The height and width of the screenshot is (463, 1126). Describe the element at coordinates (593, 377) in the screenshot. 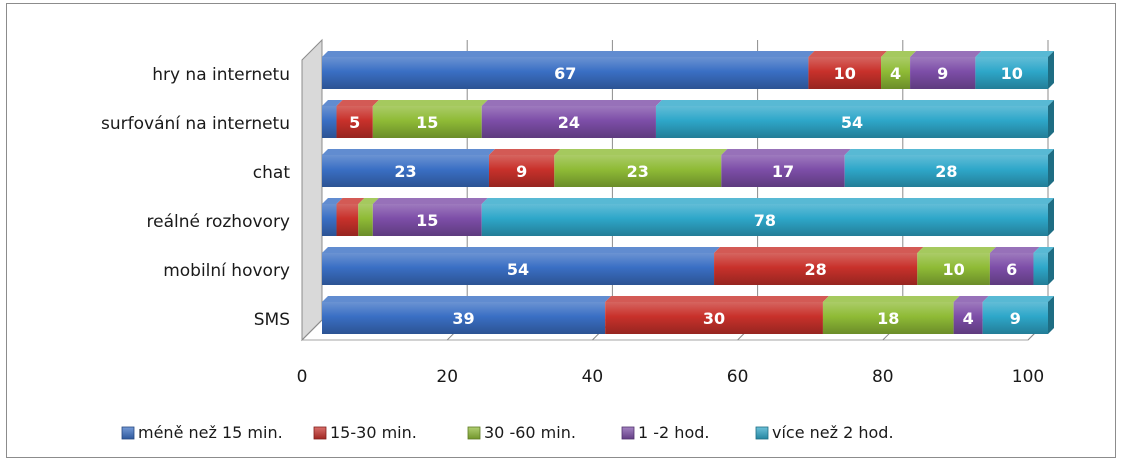

I see `x-tick-label: 40` at that location.